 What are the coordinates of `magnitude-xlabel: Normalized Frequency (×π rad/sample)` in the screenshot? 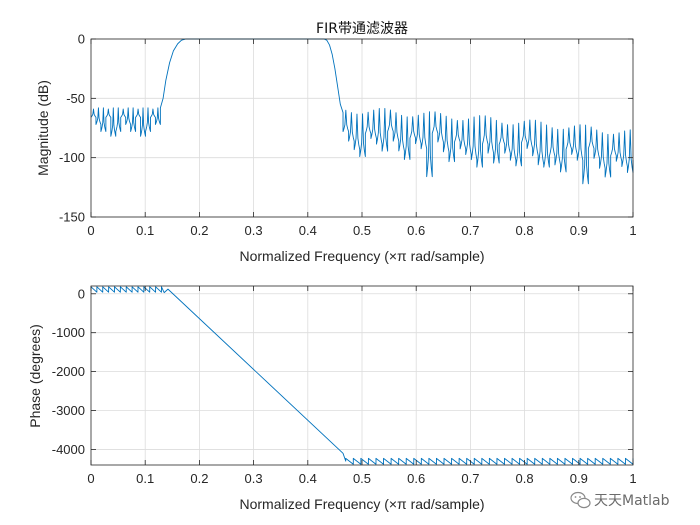 It's located at (361, 256).